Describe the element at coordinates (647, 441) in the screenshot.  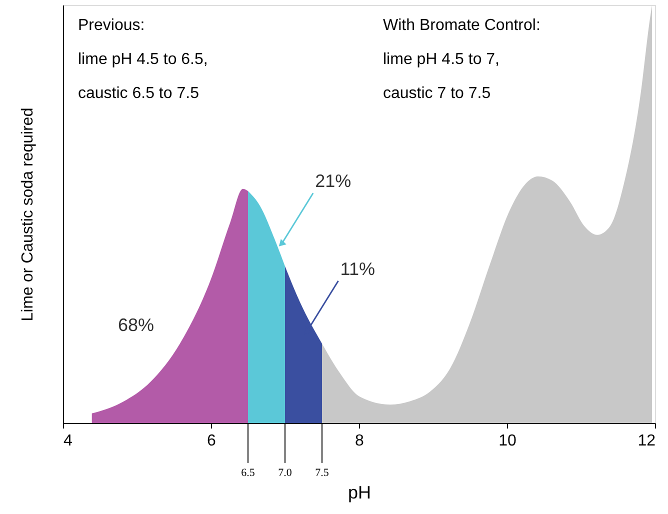
I see `x-tick-label: 12` at that location.